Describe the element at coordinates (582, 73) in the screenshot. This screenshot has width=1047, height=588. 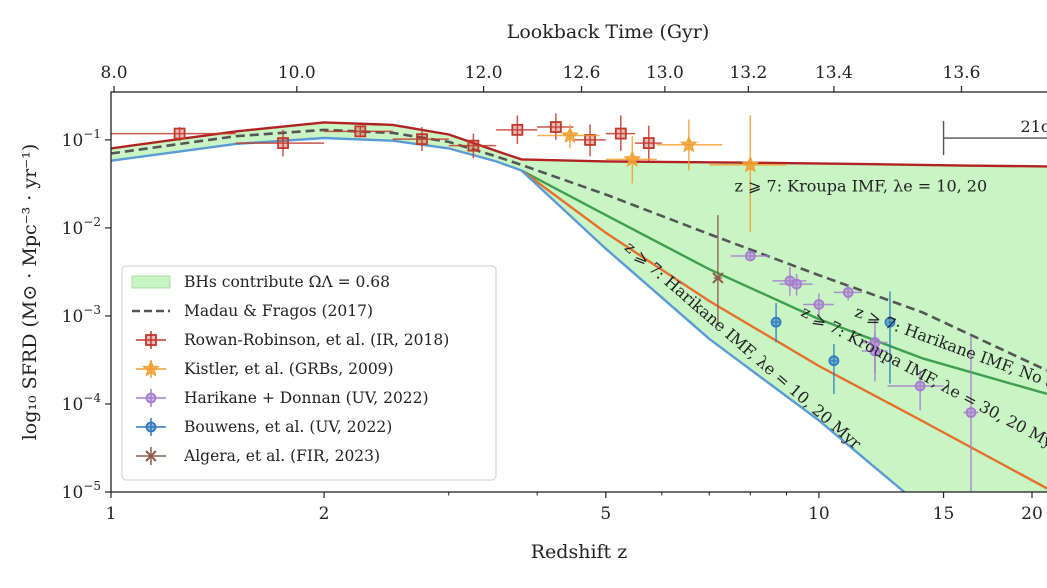
I see `top-tick-label-3: 12.6` at that location.